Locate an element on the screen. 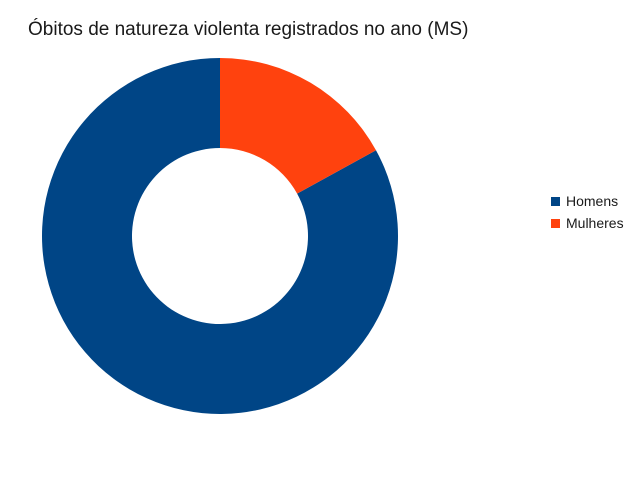  legend-item-homens: Homens is located at coordinates (587, 201).